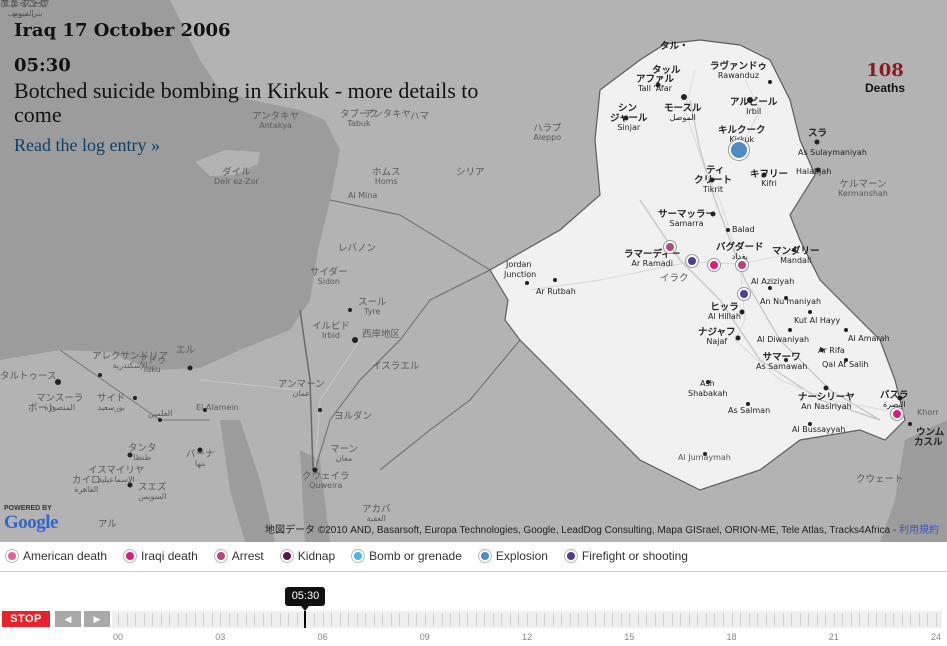 This screenshot has width=947, height=646. Describe the element at coordinates (28, 377) in the screenshot. I see `map-label: タルトゥース` at that location.